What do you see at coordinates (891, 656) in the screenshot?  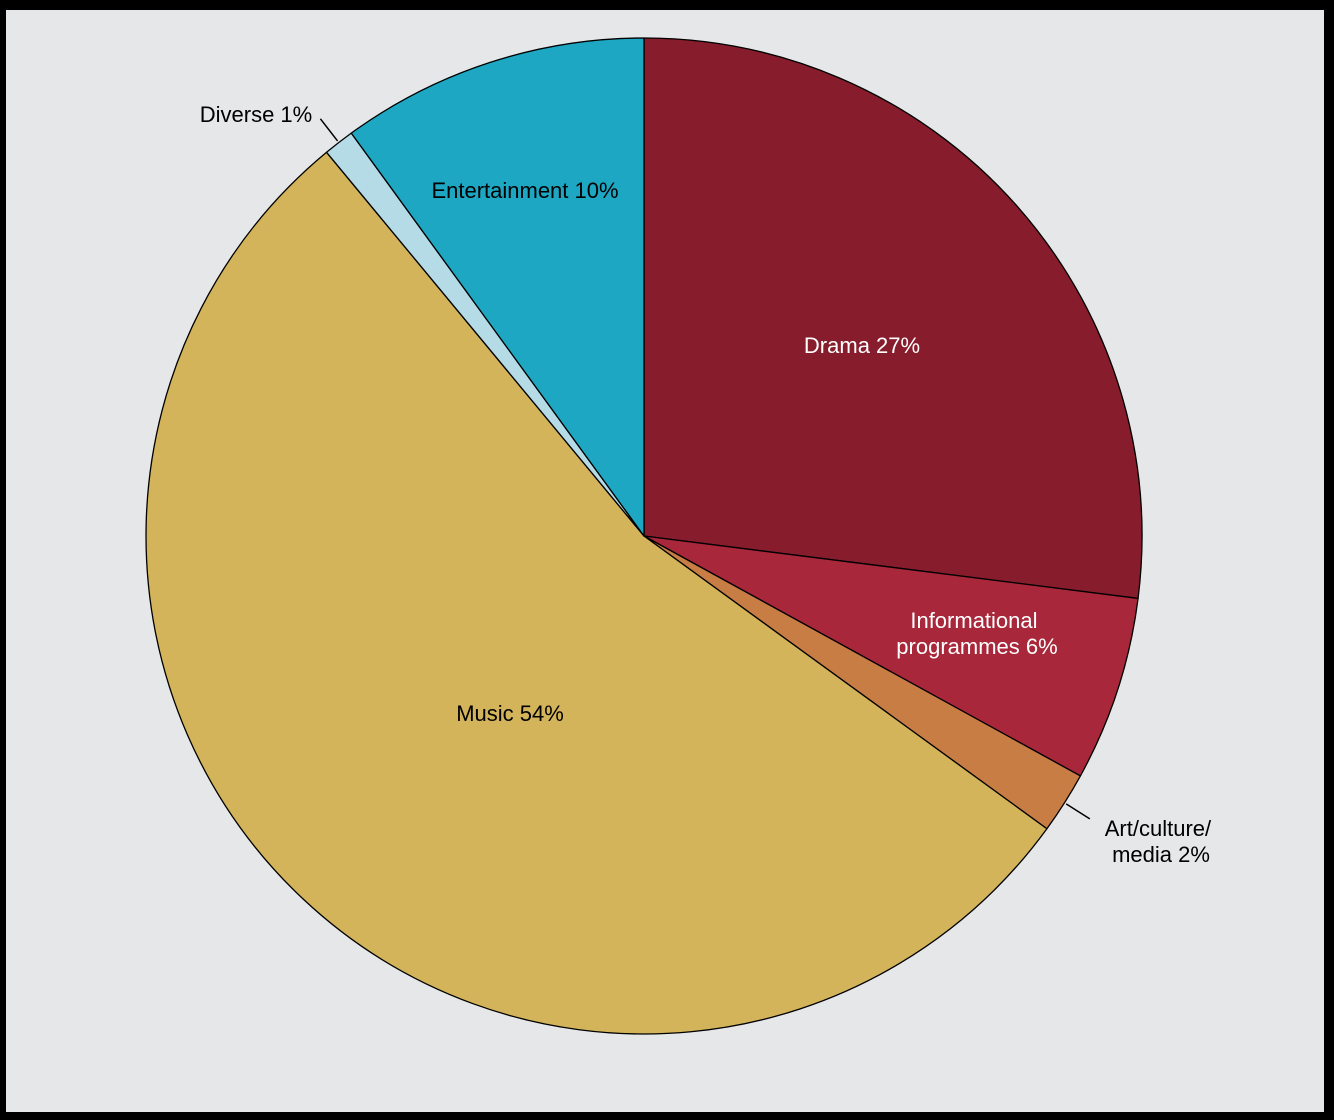 I see `slice-informational-programmes` at bounding box center [891, 656].